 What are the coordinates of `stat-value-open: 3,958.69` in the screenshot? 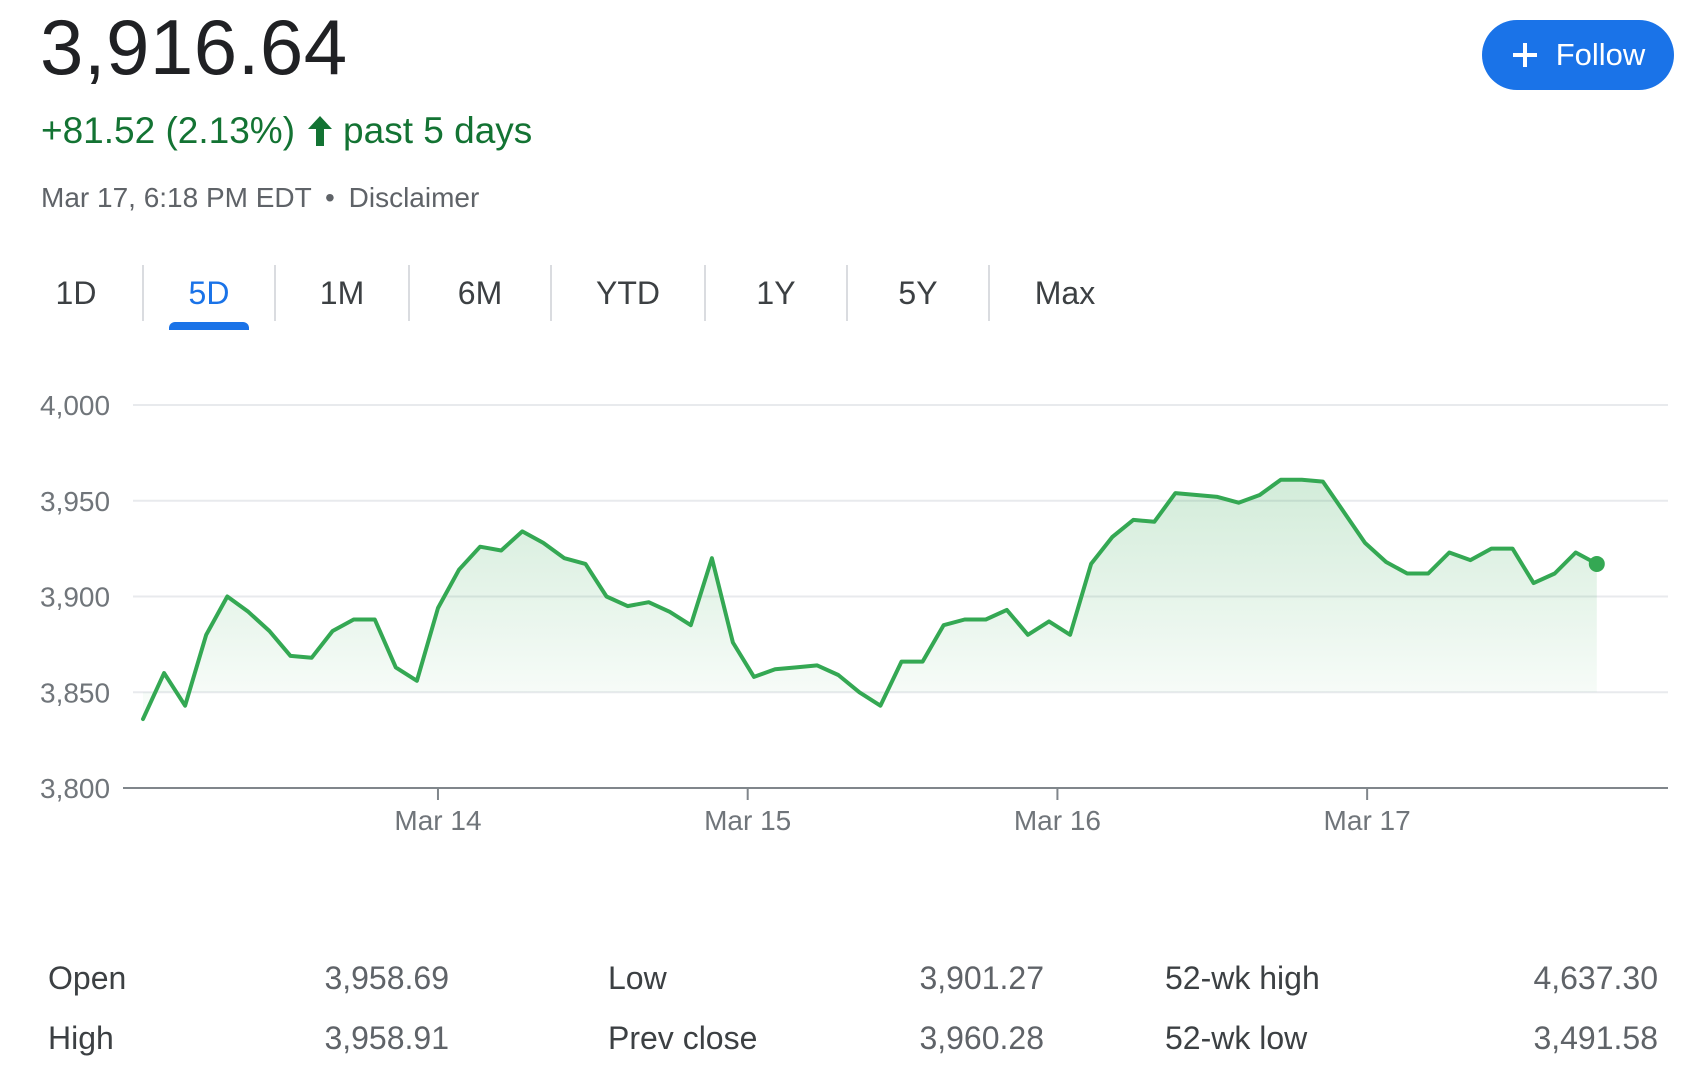 It's located at (386, 978).